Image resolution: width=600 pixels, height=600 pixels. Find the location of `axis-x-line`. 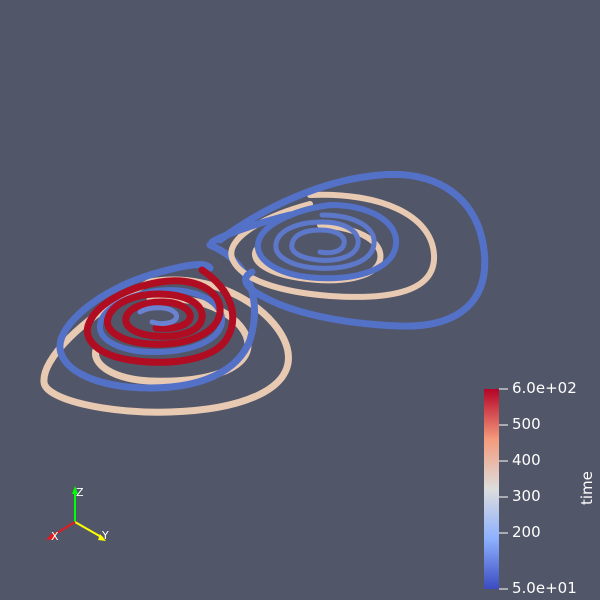

axis-x-line is located at coordinates (63, 529).